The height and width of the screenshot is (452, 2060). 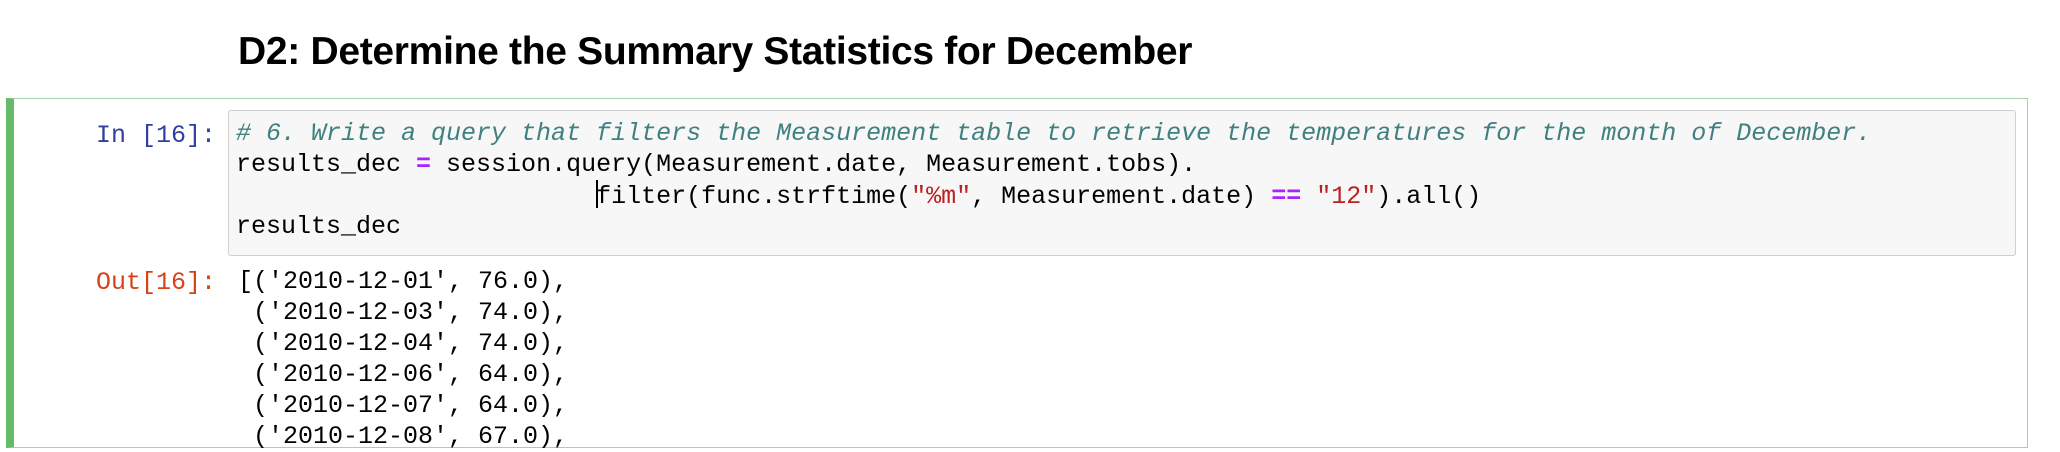 I want to click on code-result-variable: results_dec, so click(x=319, y=226).